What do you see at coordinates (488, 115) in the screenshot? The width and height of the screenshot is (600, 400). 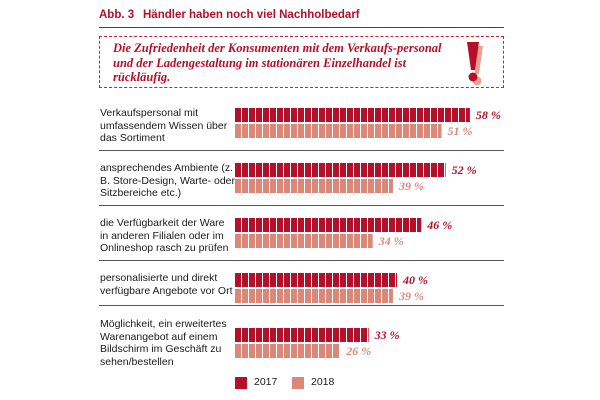 I see `value-label-2017-1: 58 %` at bounding box center [488, 115].